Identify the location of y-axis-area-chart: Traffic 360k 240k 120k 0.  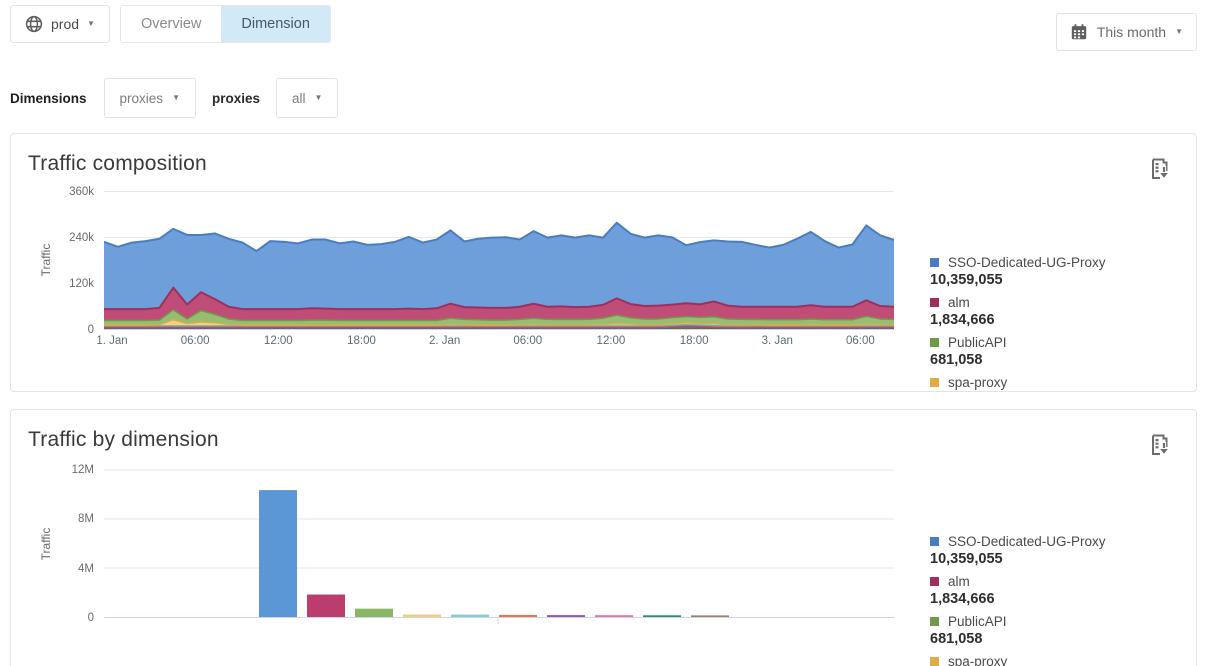
(66, 261).